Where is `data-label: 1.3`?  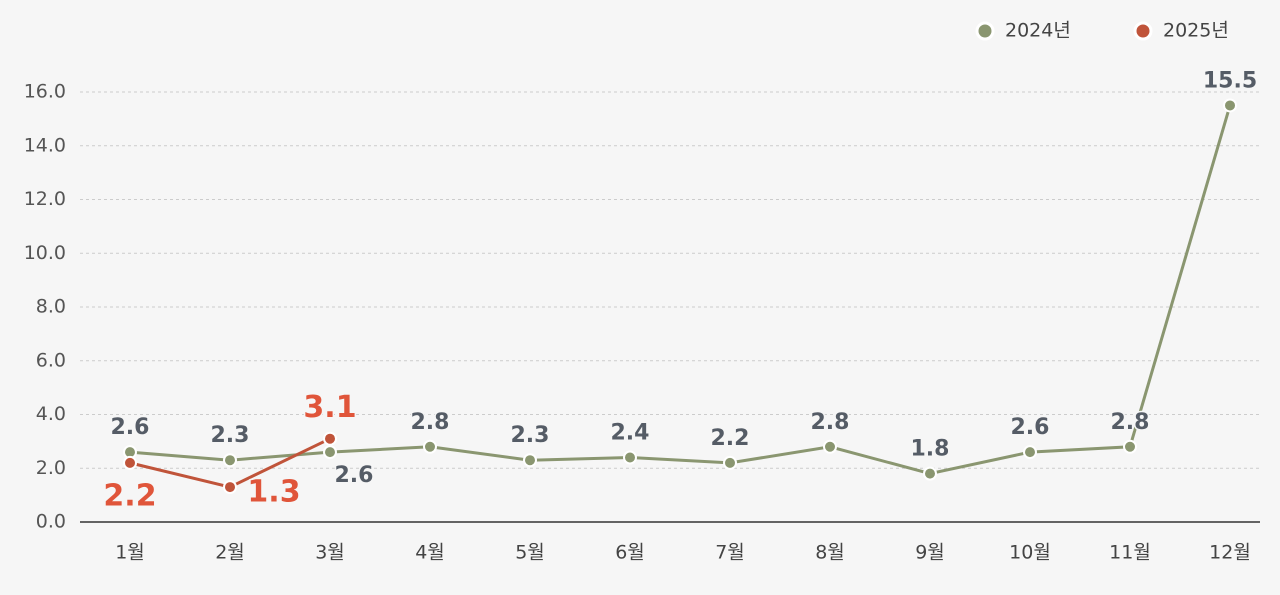
data-label: 1.3 is located at coordinates (273, 492).